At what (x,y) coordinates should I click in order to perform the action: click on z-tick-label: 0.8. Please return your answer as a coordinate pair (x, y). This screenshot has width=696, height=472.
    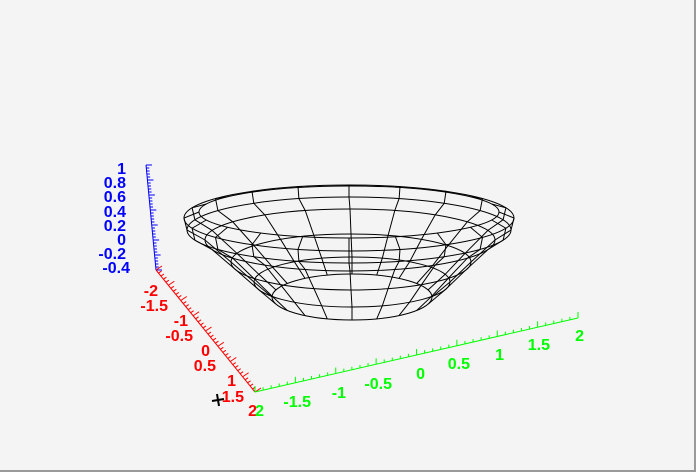
    Looking at the image, I should click on (115, 183).